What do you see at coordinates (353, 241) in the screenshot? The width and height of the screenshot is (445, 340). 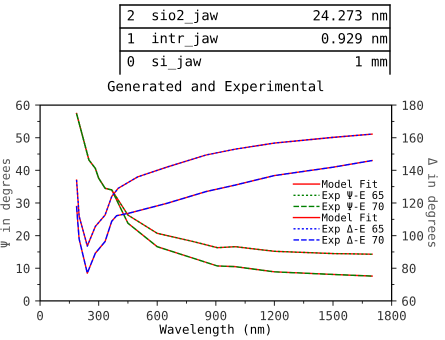 I see `legend-label: Exp Δ-E 70` at bounding box center [353, 241].